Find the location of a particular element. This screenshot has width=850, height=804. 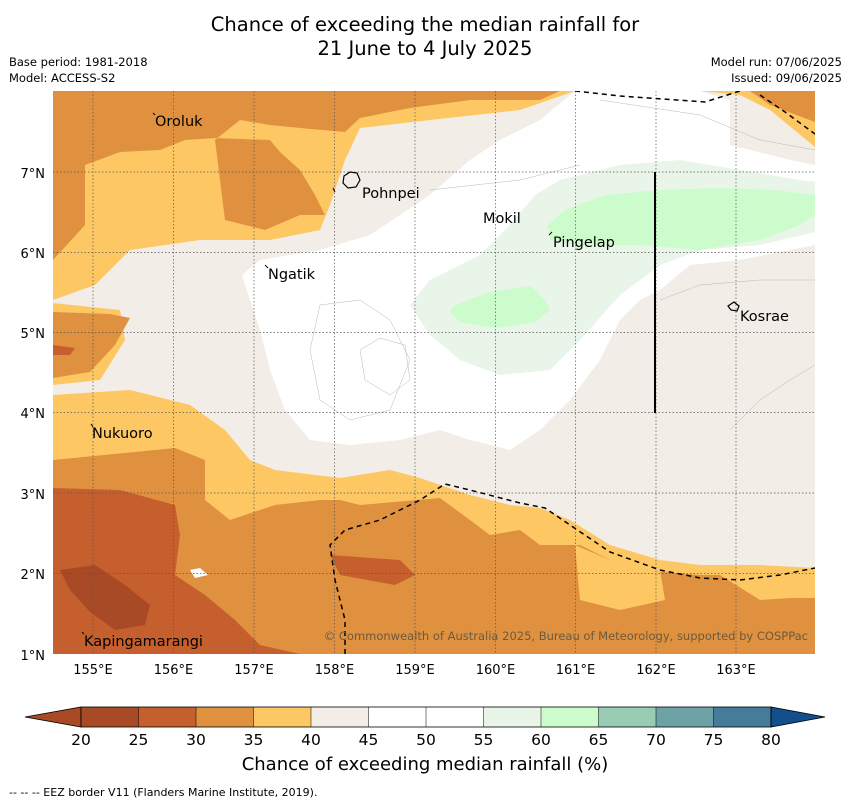

lat-tick-4n: 4°N is located at coordinates (33, 414).